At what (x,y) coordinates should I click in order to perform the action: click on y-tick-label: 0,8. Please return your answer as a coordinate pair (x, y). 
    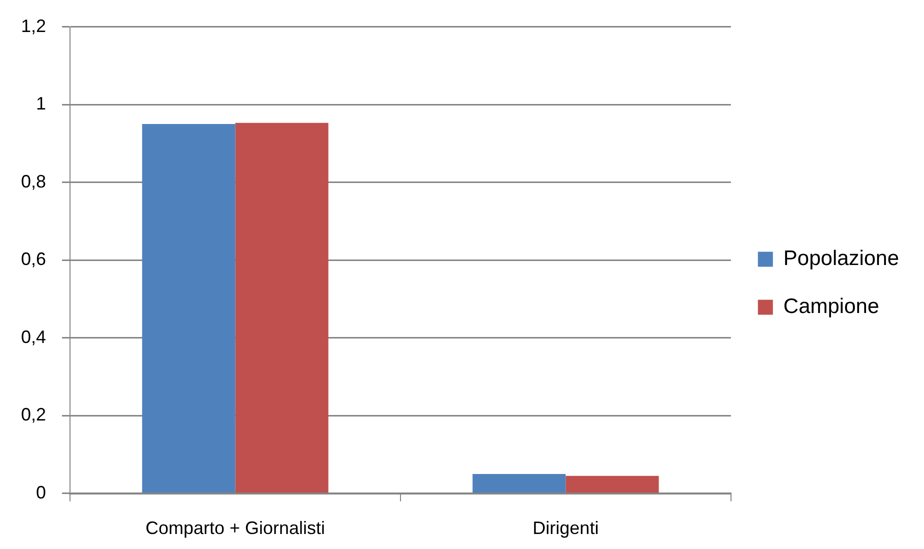
    Looking at the image, I should click on (33, 181).